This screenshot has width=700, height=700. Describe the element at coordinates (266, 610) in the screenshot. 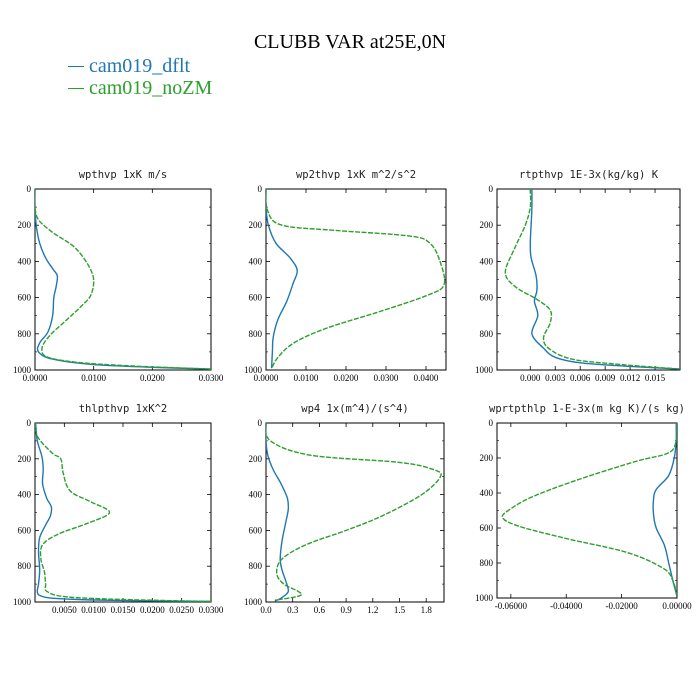

I see `x-tick-label: 0.0` at that location.